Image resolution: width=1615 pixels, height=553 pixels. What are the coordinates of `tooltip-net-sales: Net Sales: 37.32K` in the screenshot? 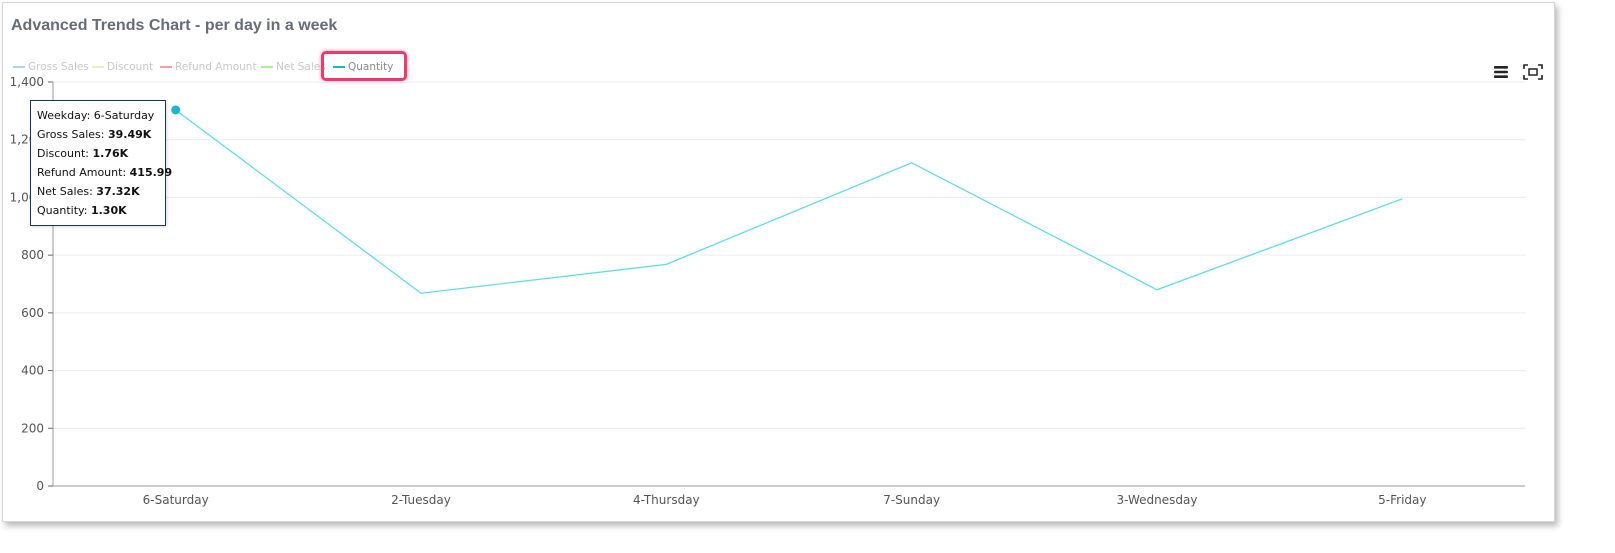 It's located at (88, 191).